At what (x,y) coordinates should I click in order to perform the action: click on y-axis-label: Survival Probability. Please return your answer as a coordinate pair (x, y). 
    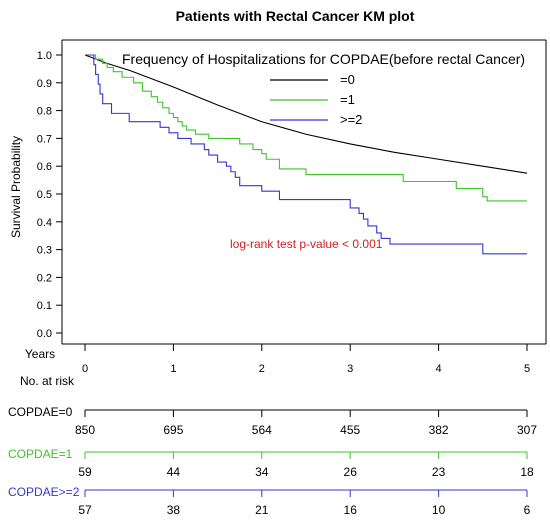
    Looking at the image, I should click on (16, 187).